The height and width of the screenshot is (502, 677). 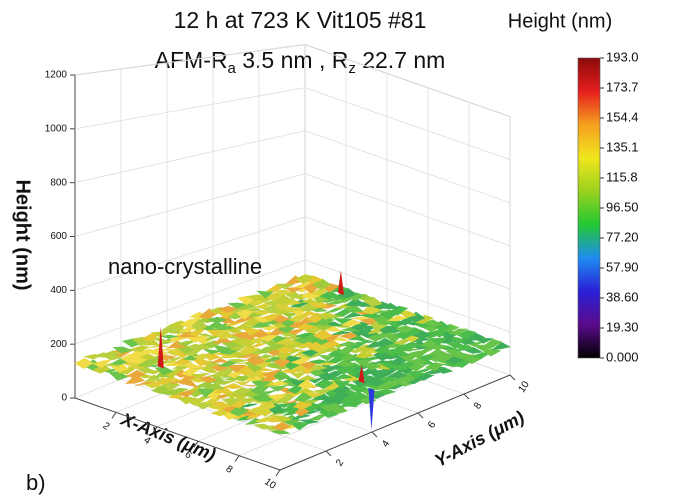 I want to click on x-tick-label: 8, so click(x=228, y=470).